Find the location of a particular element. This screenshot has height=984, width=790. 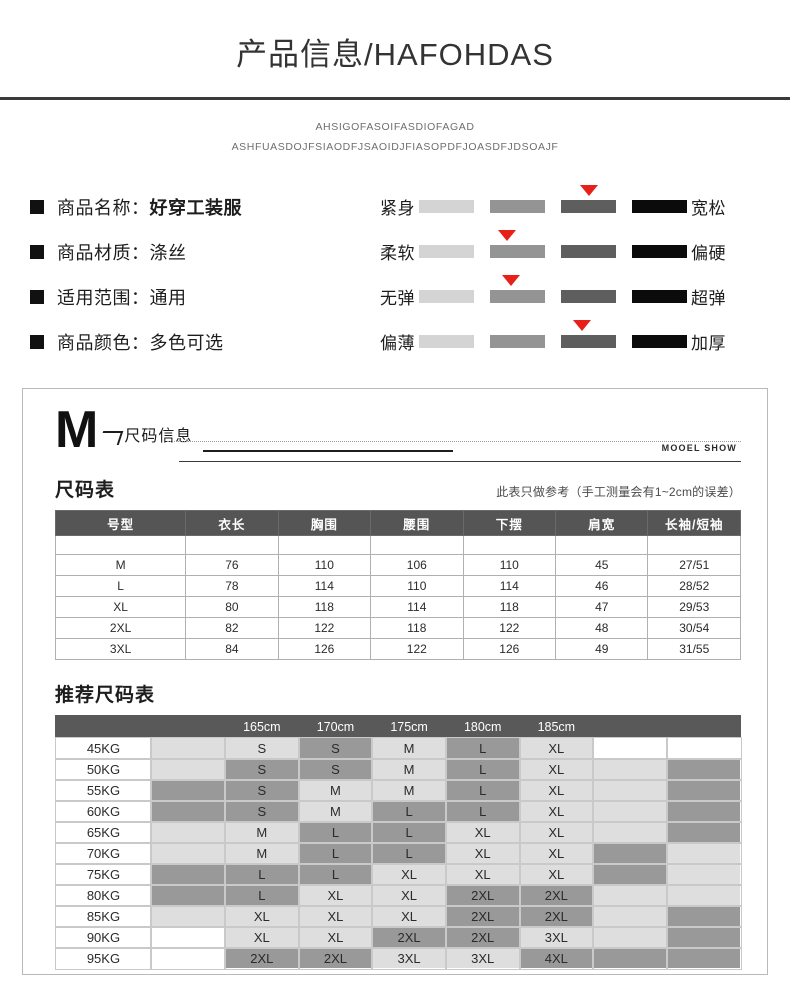

model-show-label: MOOEL SHOW is located at coordinates (699, 448).